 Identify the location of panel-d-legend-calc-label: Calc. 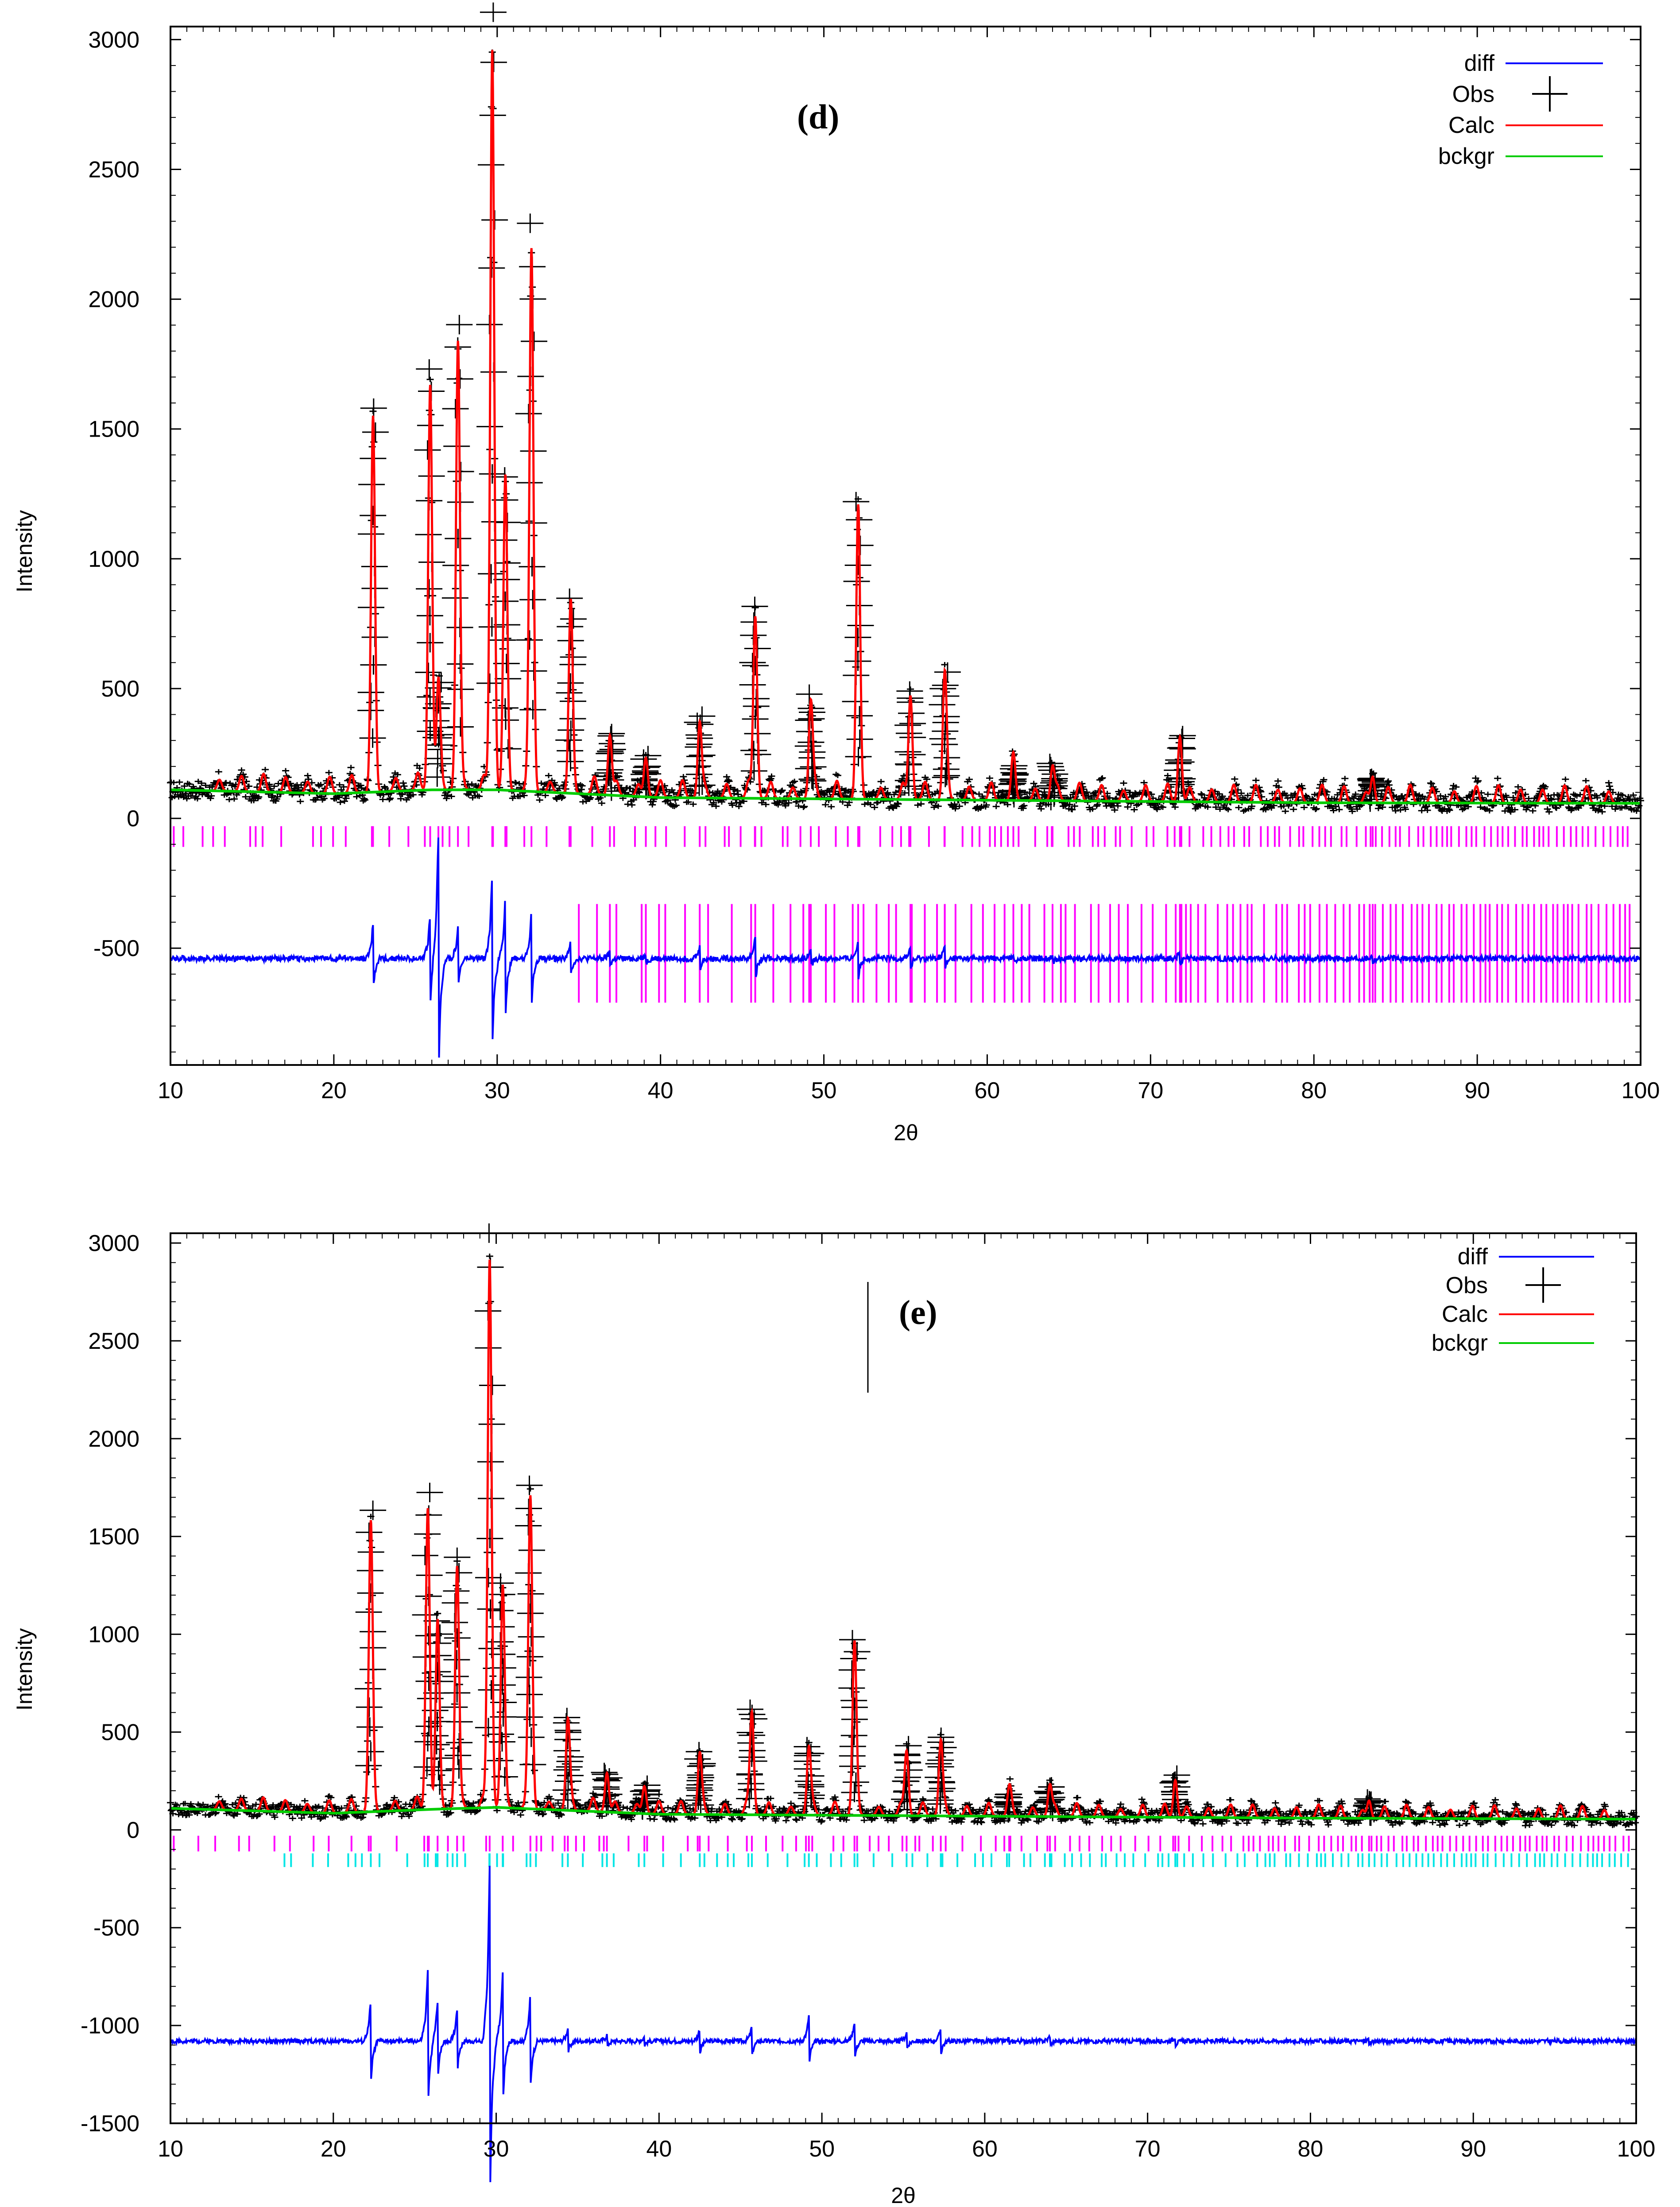
(1471, 125).